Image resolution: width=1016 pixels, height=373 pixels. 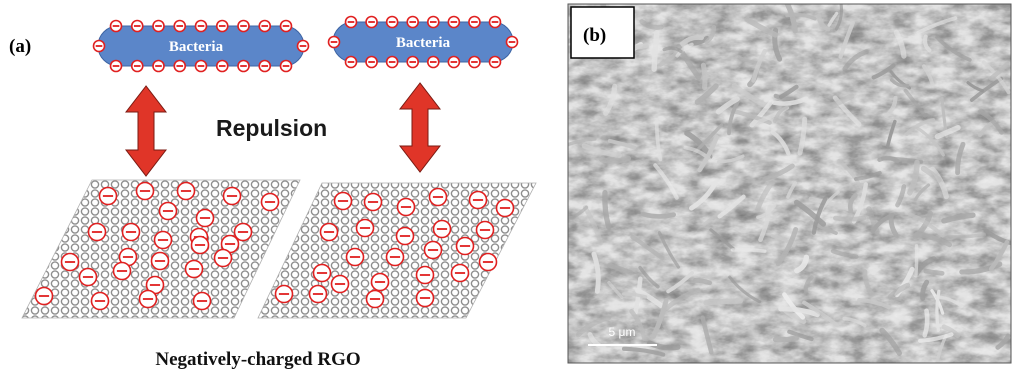 I want to click on rgo-sheet-left-charges, so click(x=157, y=246).